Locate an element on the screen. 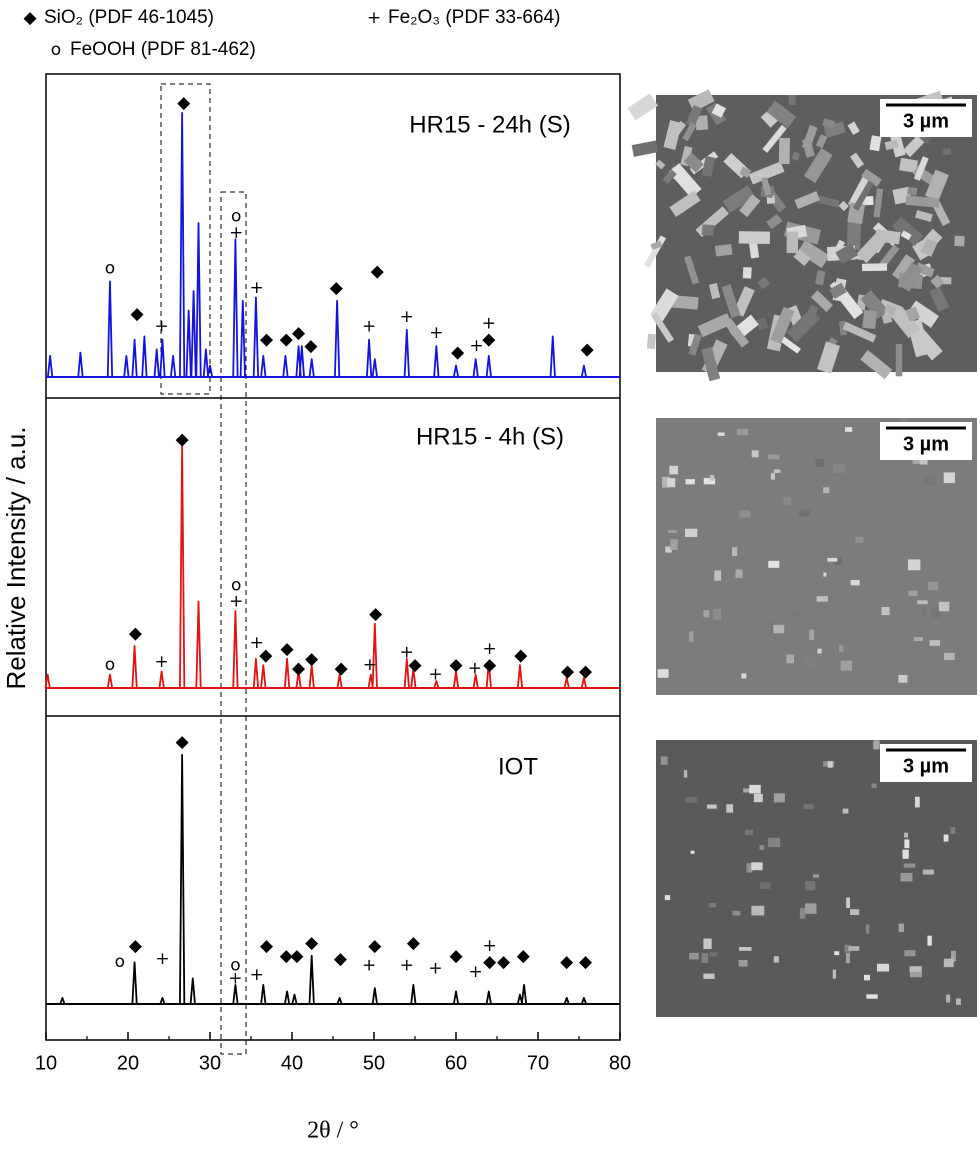  panel-title: IOT is located at coordinates (518, 766).